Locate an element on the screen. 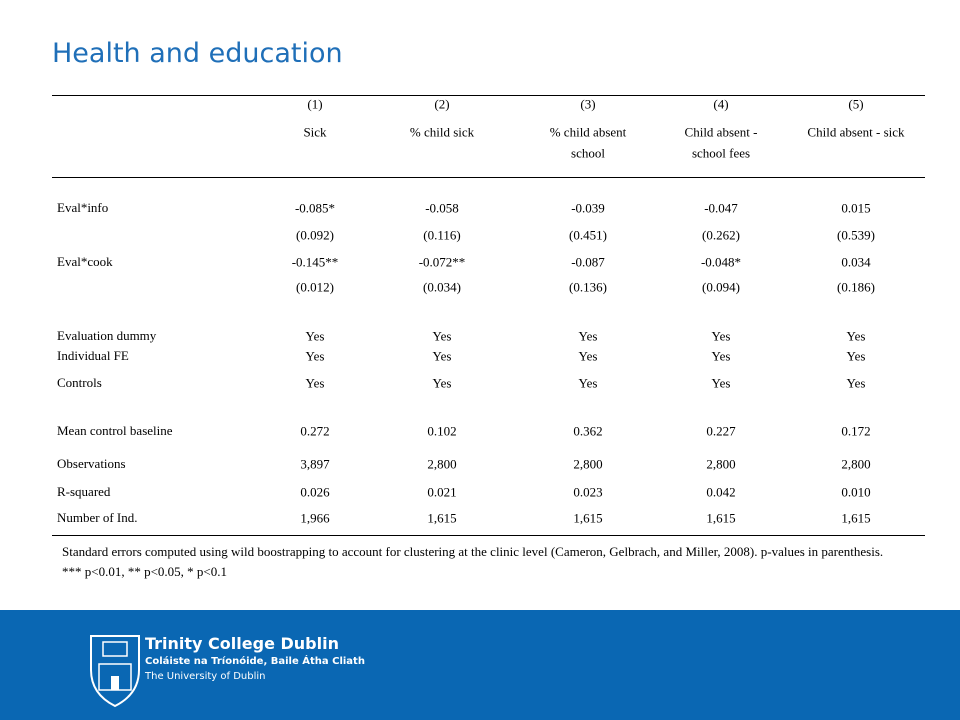  table-cell: -0.058 is located at coordinates (442, 208).